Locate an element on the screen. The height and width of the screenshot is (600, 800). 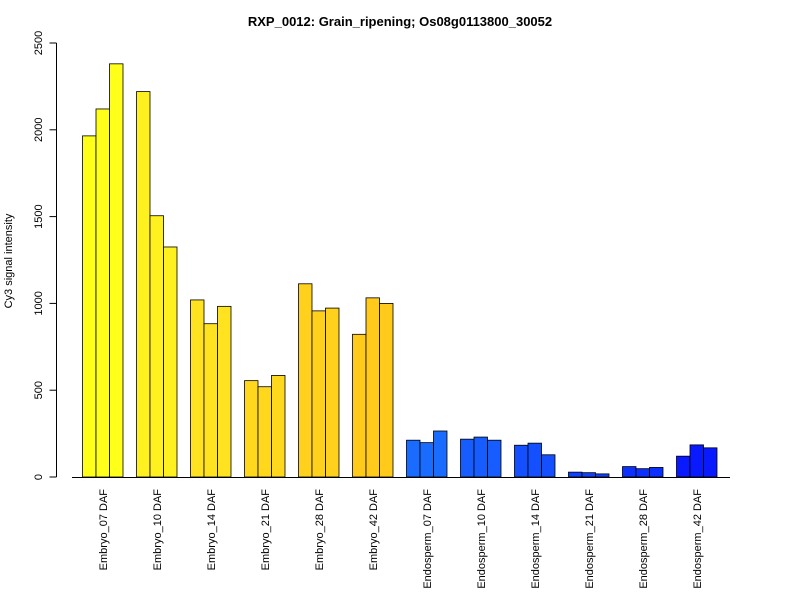
y-tick-label: 500 is located at coordinates (39, 390).